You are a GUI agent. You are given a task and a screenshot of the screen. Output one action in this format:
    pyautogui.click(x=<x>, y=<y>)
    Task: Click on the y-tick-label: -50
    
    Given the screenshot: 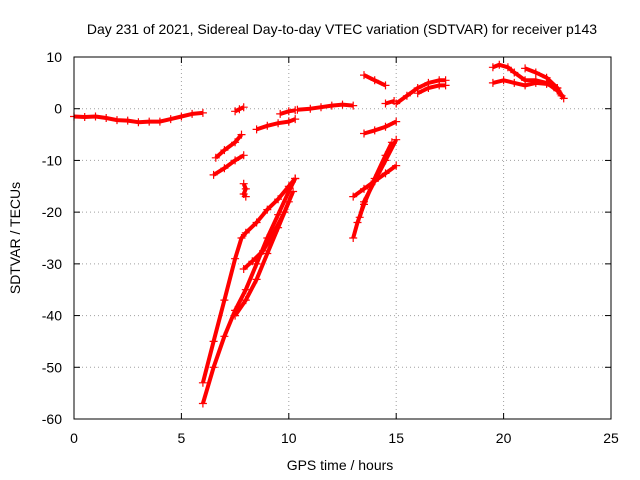 What is the action you would take?
    pyautogui.click(x=52, y=367)
    